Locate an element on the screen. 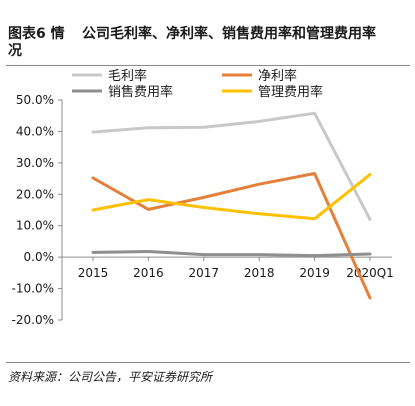 The image size is (415, 406). legend-label: 管理费用率 is located at coordinates (290, 92).